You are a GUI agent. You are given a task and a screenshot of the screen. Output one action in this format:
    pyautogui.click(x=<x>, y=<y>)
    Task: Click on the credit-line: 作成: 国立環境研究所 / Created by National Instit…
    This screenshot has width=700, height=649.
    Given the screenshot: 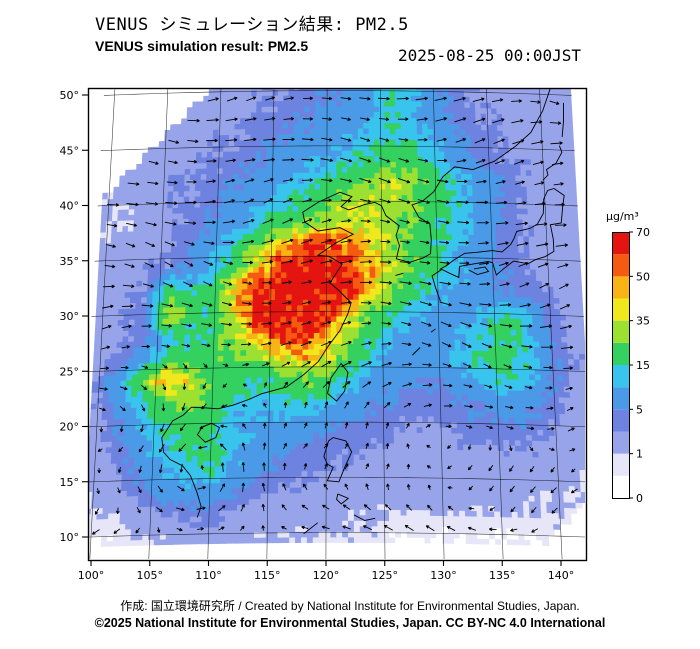 What is the action you would take?
    pyautogui.click(x=350, y=606)
    